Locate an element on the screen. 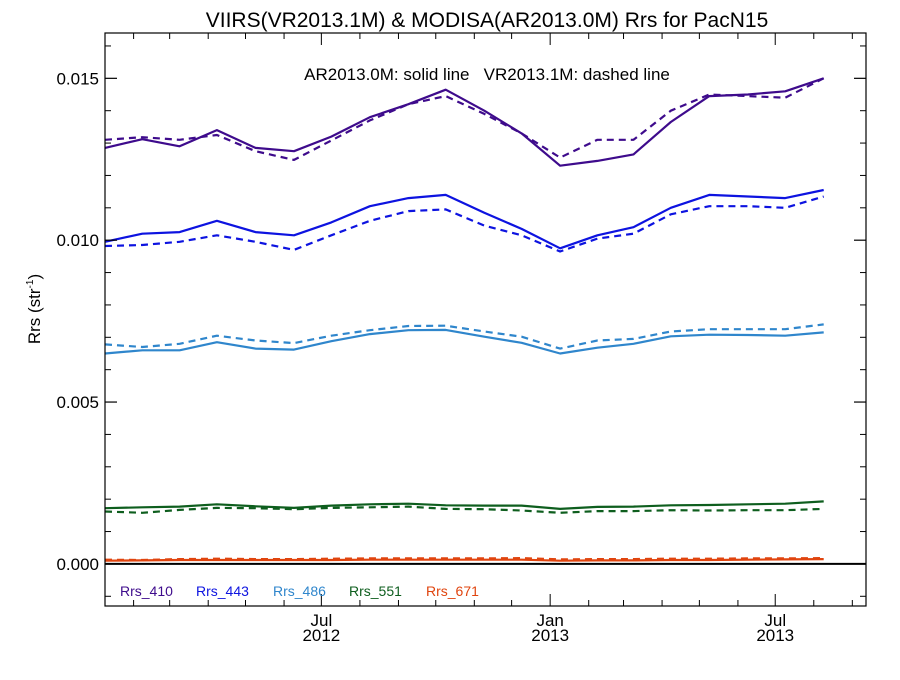  series-line-rrs-486-solid is located at coordinates (464, 341).